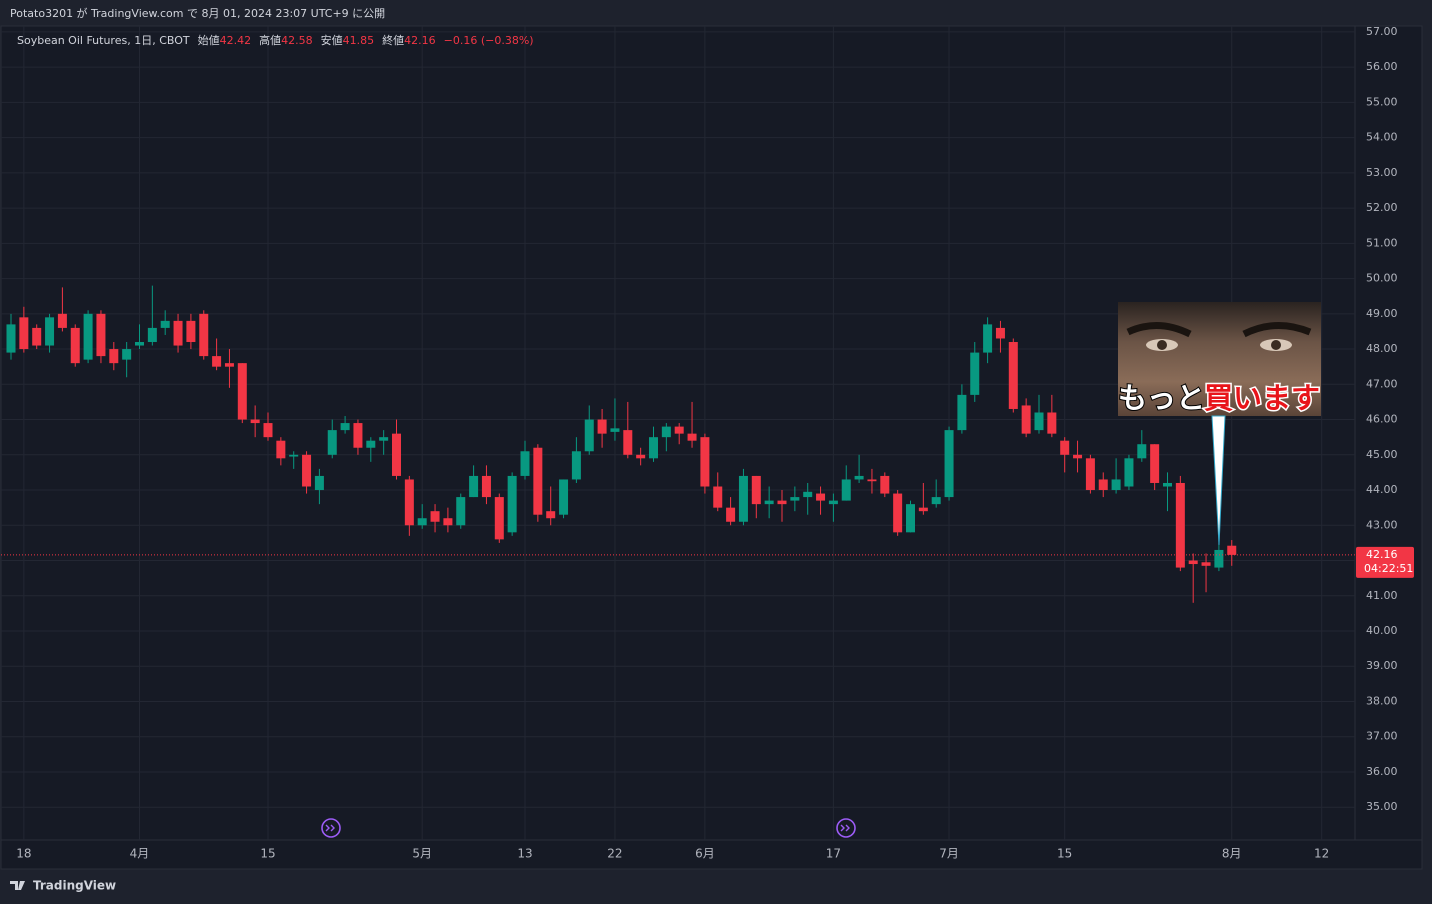 Image resolution: width=1432 pixels, height=904 pixels. What do you see at coordinates (236, 40) in the screenshot?
I see `open-value: 42.42` at bounding box center [236, 40].